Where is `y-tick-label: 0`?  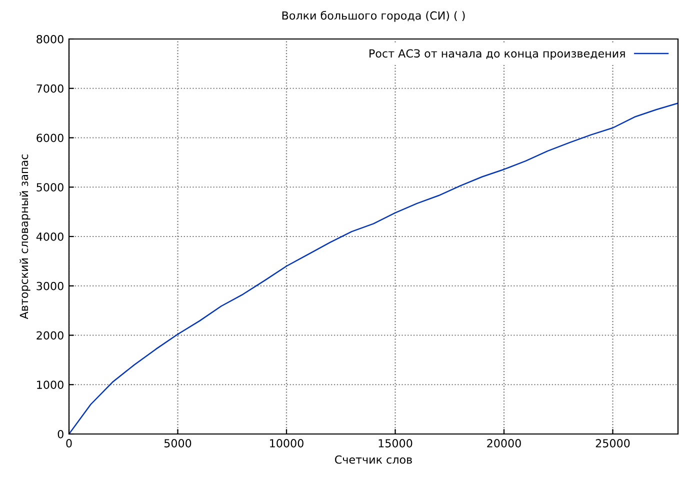 y-tick-label: 0 is located at coordinates (61, 434).